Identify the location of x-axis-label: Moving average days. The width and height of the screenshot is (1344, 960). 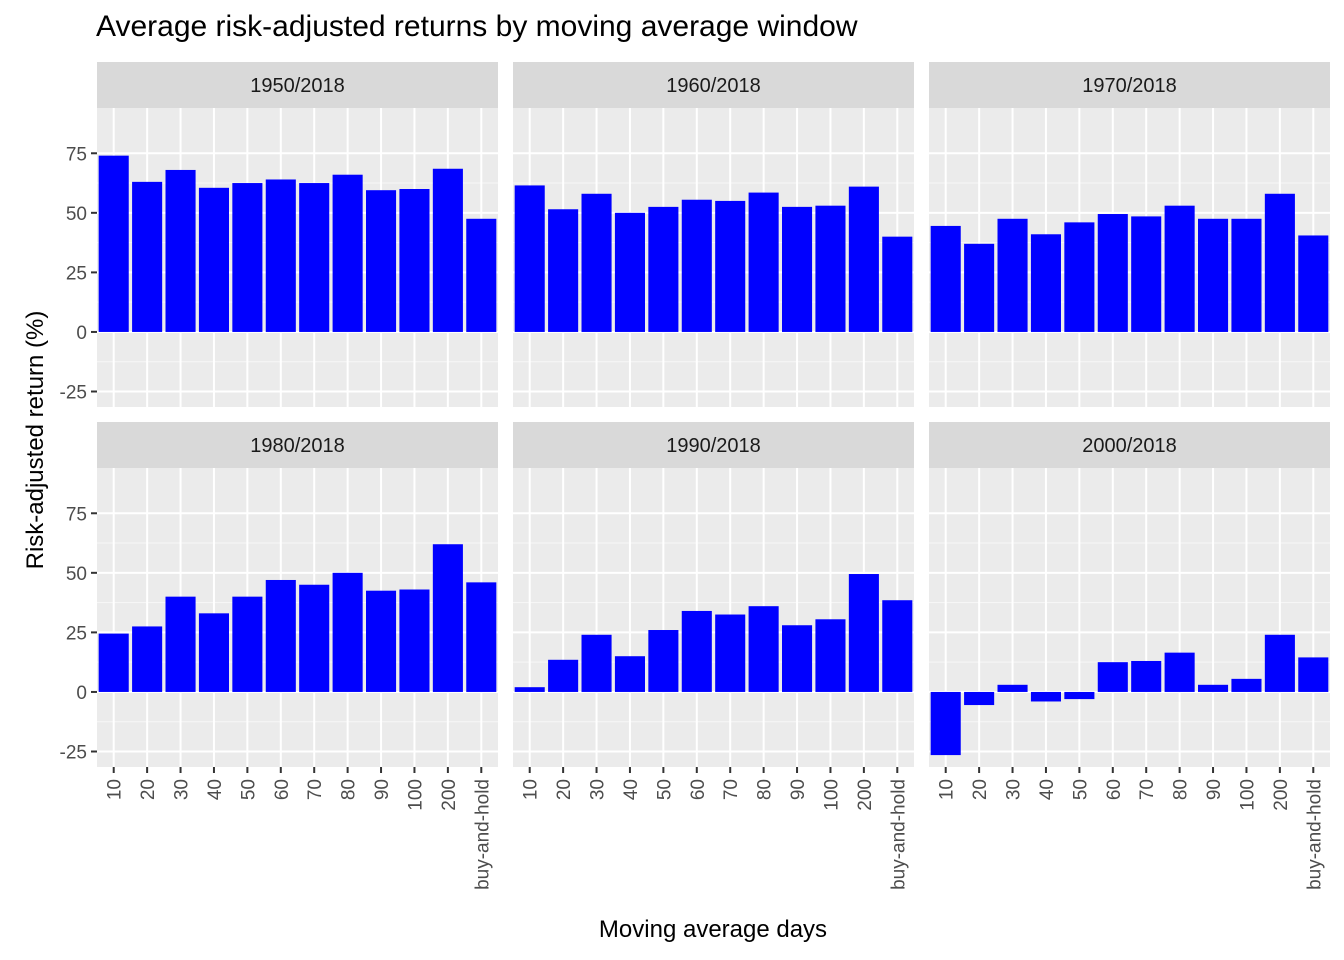
(713, 929).